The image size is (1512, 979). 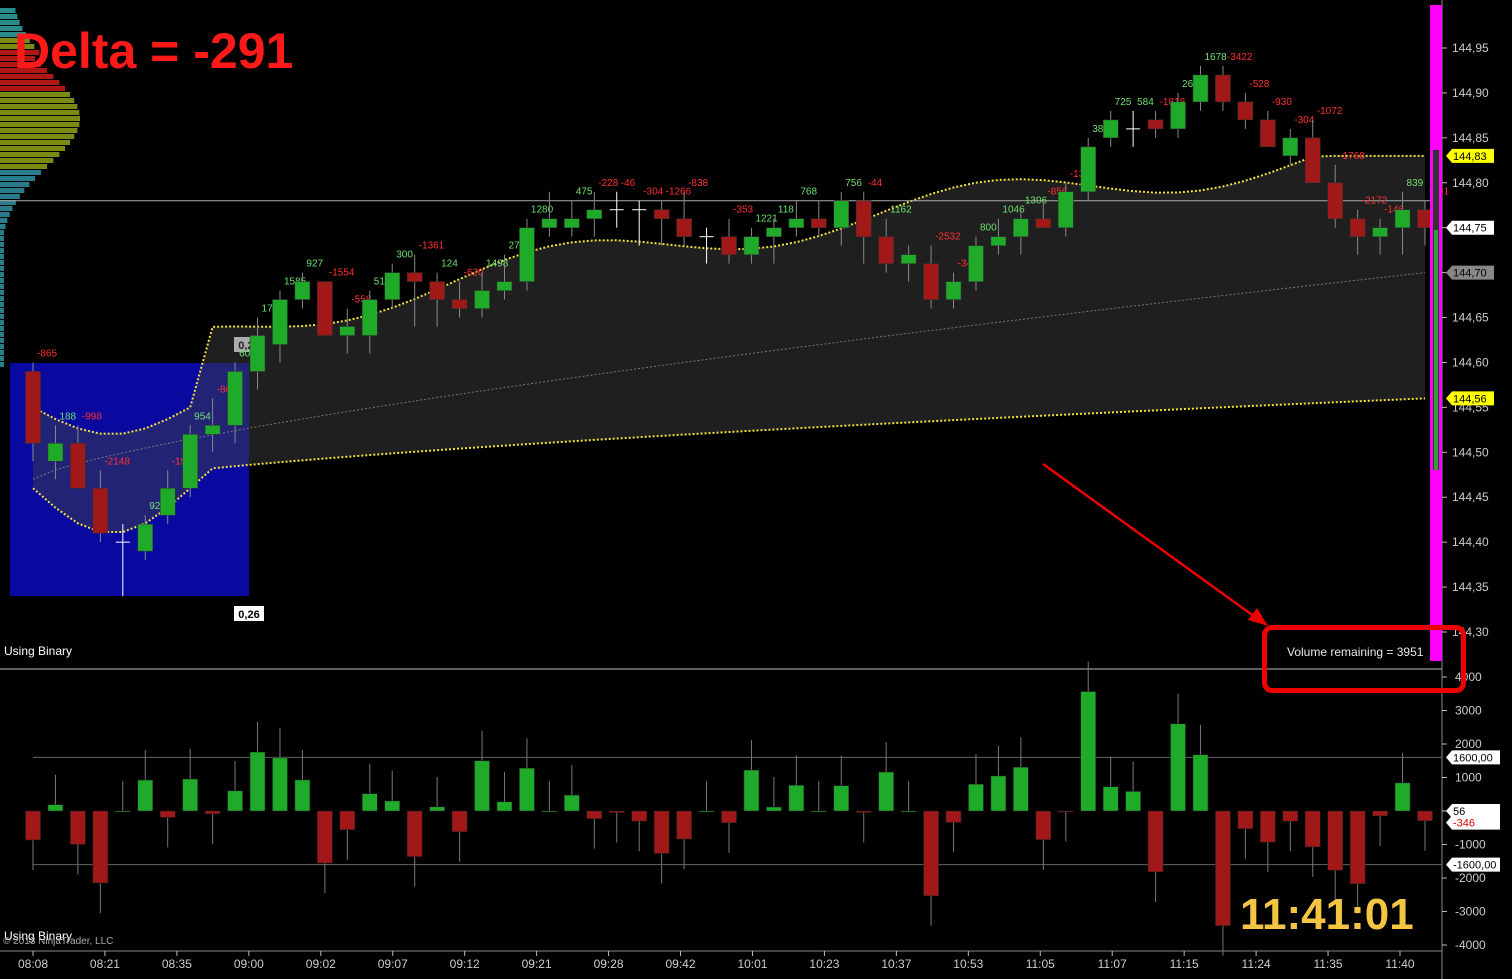 What do you see at coordinates (129, 479) in the screenshot?
I see `opening-range-box` at bounding box center [129, 479].